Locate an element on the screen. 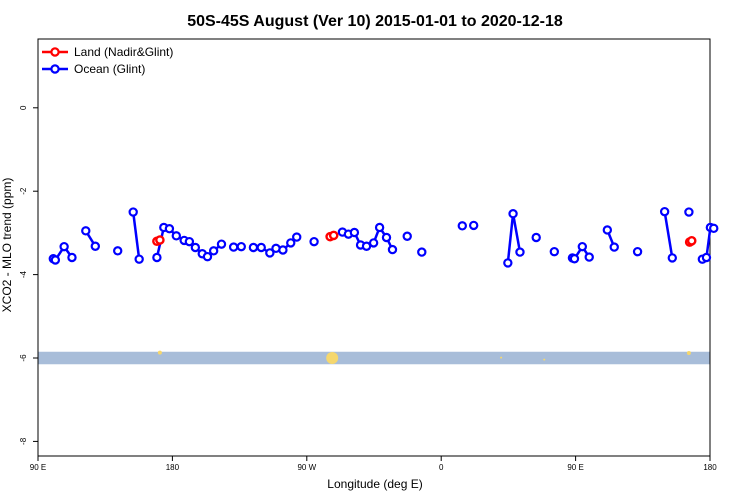 Image resolution: width=750 pixels, height=500 pixels. x-tick-label: 0 is located at coordinates (441, 467).